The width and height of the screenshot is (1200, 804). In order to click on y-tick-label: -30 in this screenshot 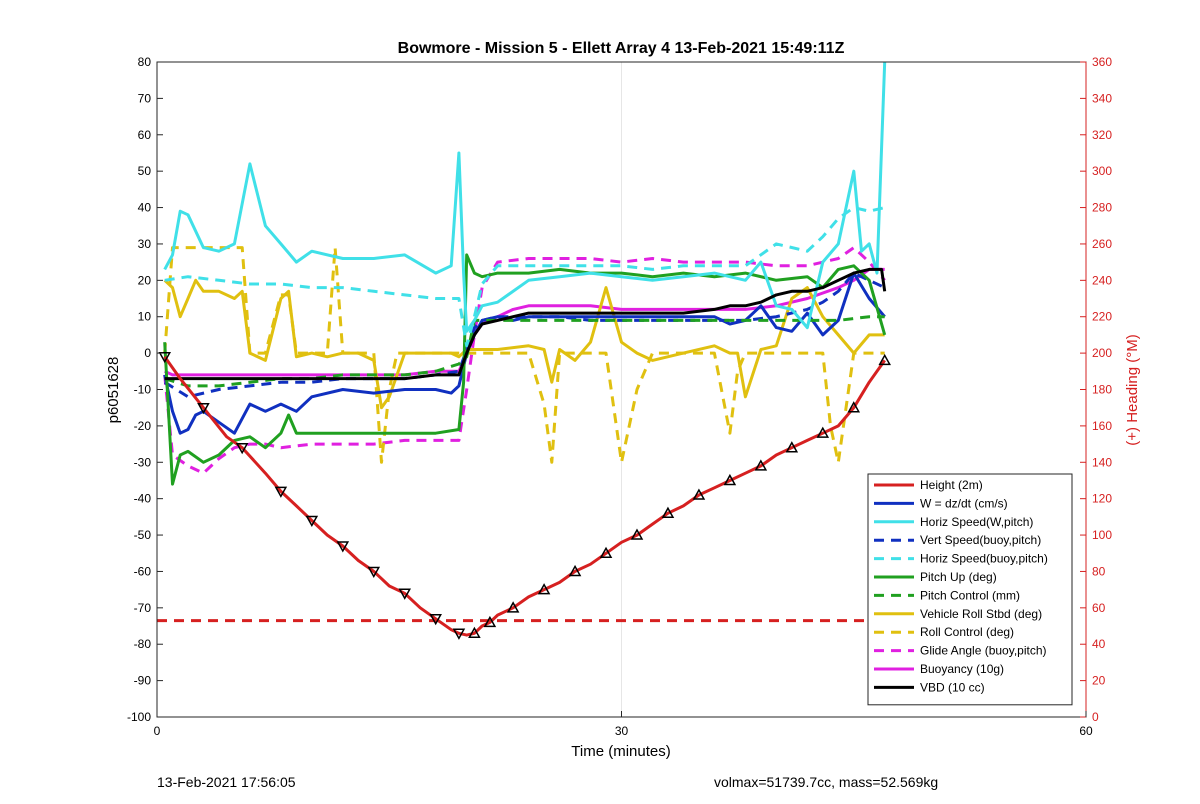, I will do `click(143, 462)`.